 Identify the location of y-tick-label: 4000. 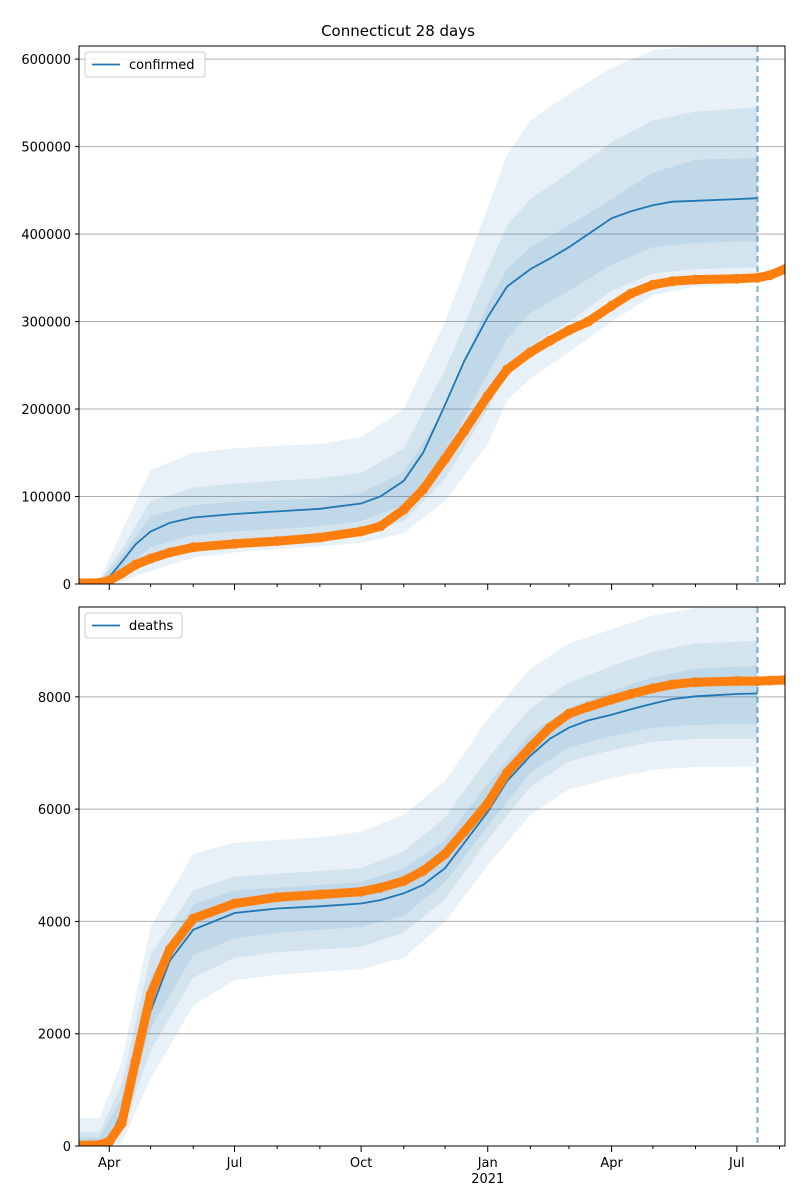
(54, 922).